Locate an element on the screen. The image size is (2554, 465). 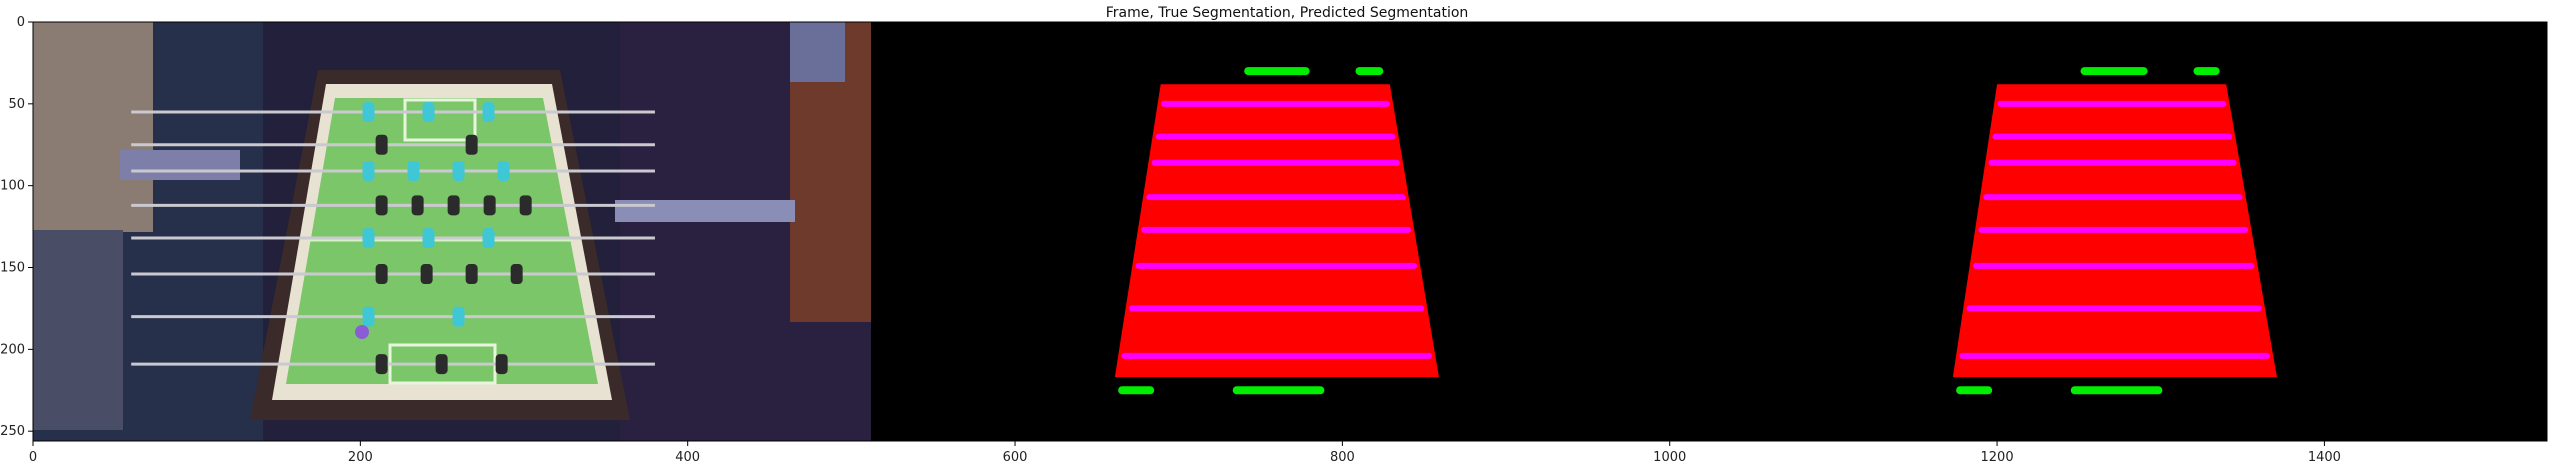
field-goal-box-top is located at coordinates (440, 120).